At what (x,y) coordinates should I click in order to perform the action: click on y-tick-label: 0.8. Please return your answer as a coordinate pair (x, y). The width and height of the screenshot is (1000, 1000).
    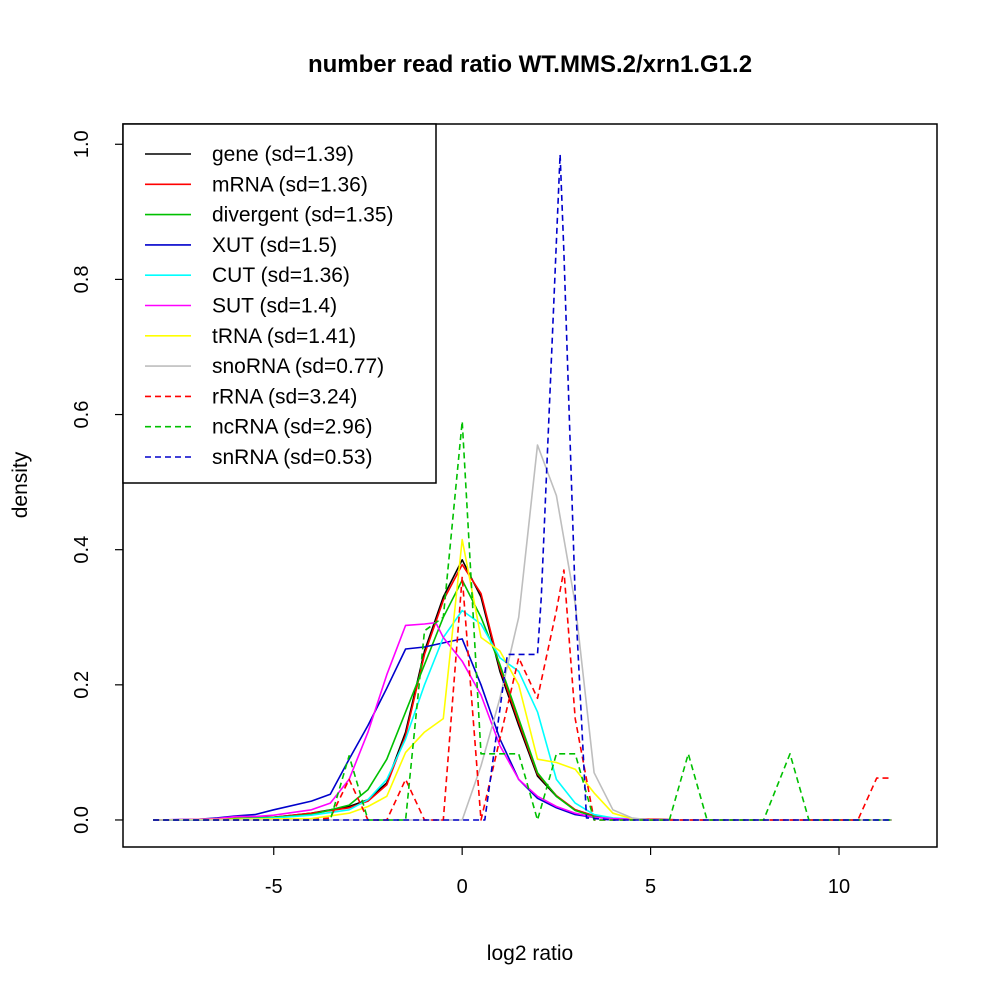
    Looking at the image, I should click on (82, 280).